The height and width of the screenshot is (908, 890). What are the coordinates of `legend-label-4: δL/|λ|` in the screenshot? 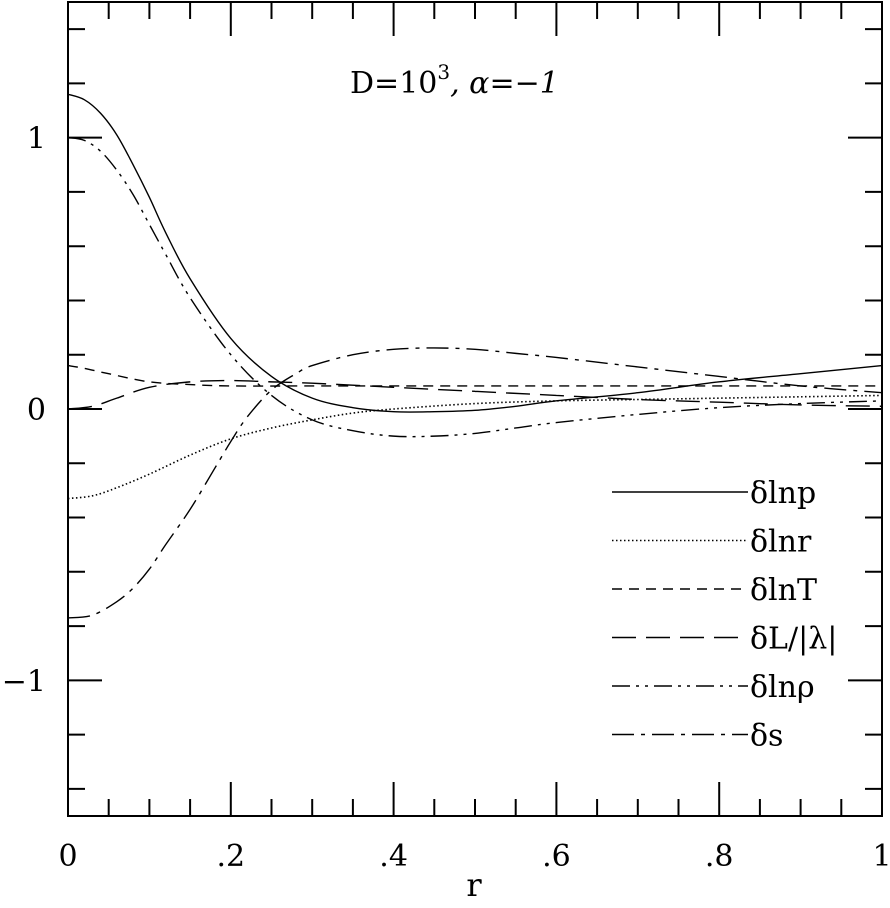 It's located at (793, 639).